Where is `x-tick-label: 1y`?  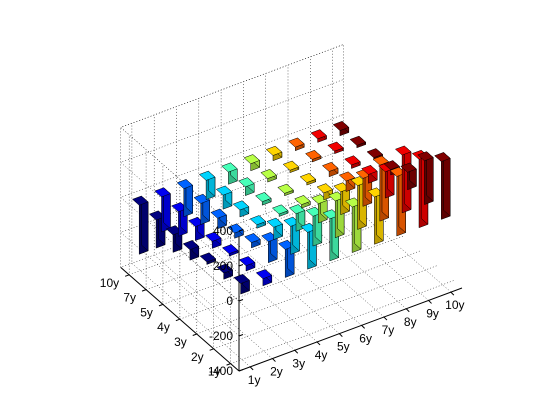 x-tick-label: 1y is located at coordinates (254, 380).